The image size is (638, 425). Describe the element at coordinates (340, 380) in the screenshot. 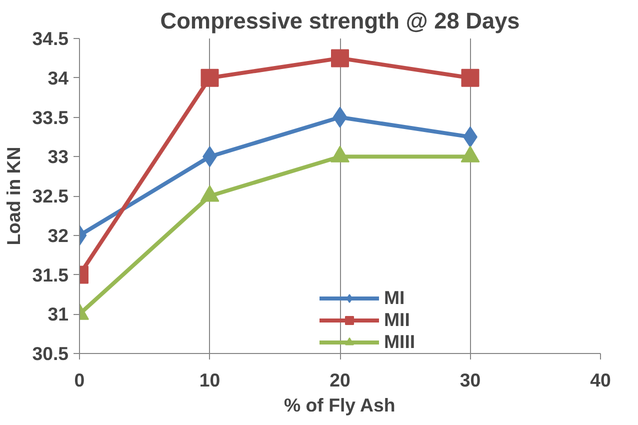

I see `x-tick-label: 20` at that location.